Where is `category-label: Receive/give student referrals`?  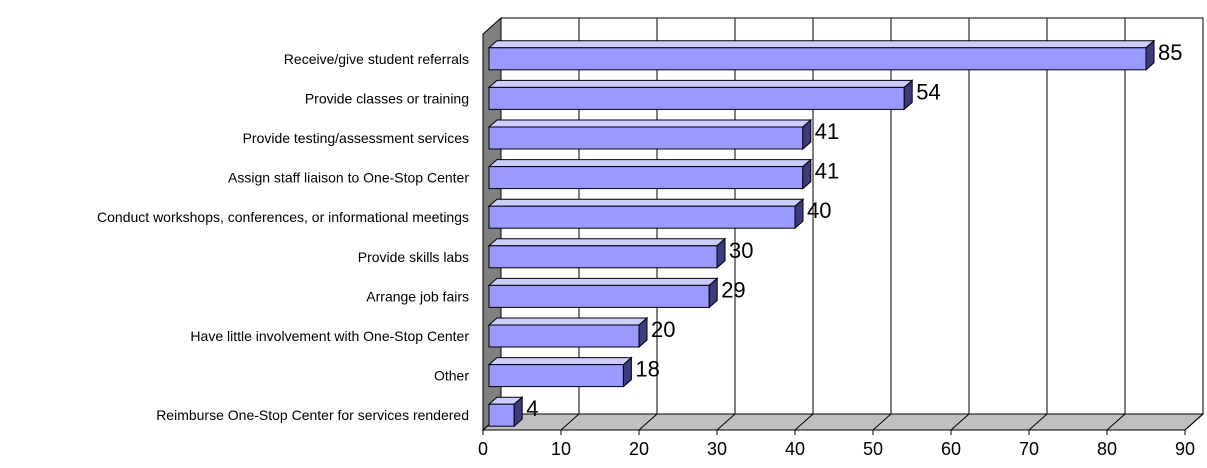 category-label: Receive/give student referrals is located at coordinates (376, 59).